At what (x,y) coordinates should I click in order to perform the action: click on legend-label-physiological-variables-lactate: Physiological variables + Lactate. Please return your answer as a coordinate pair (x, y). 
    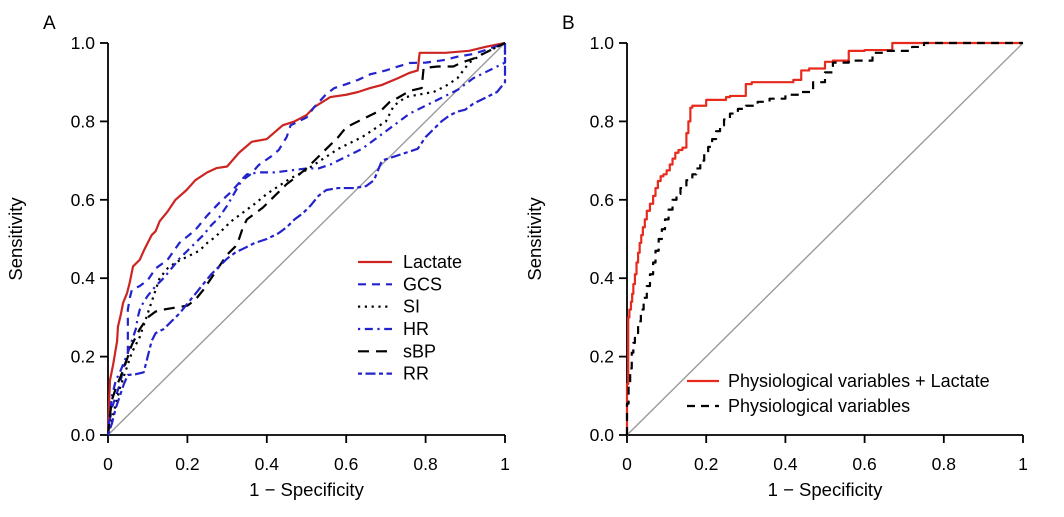
    Looking at the image, I should click on (859, 381).